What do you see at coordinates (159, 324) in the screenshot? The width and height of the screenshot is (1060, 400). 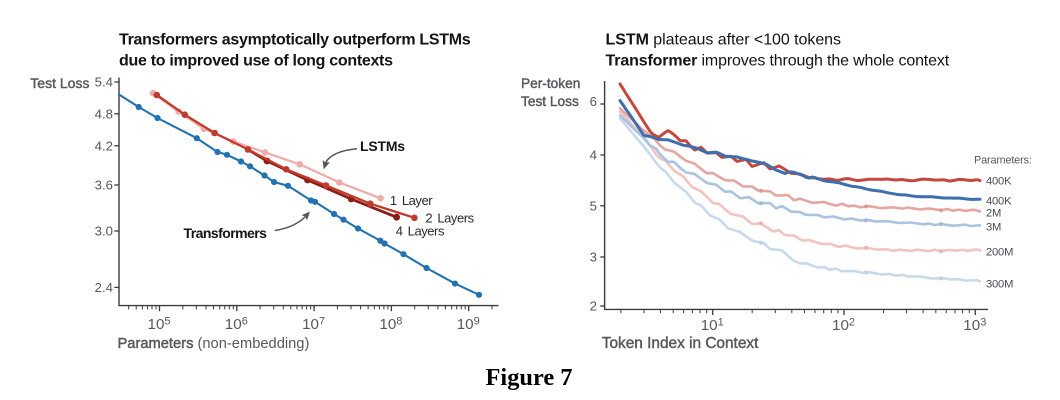 I see `svg-text: 105` at bounding box center [159, 324].